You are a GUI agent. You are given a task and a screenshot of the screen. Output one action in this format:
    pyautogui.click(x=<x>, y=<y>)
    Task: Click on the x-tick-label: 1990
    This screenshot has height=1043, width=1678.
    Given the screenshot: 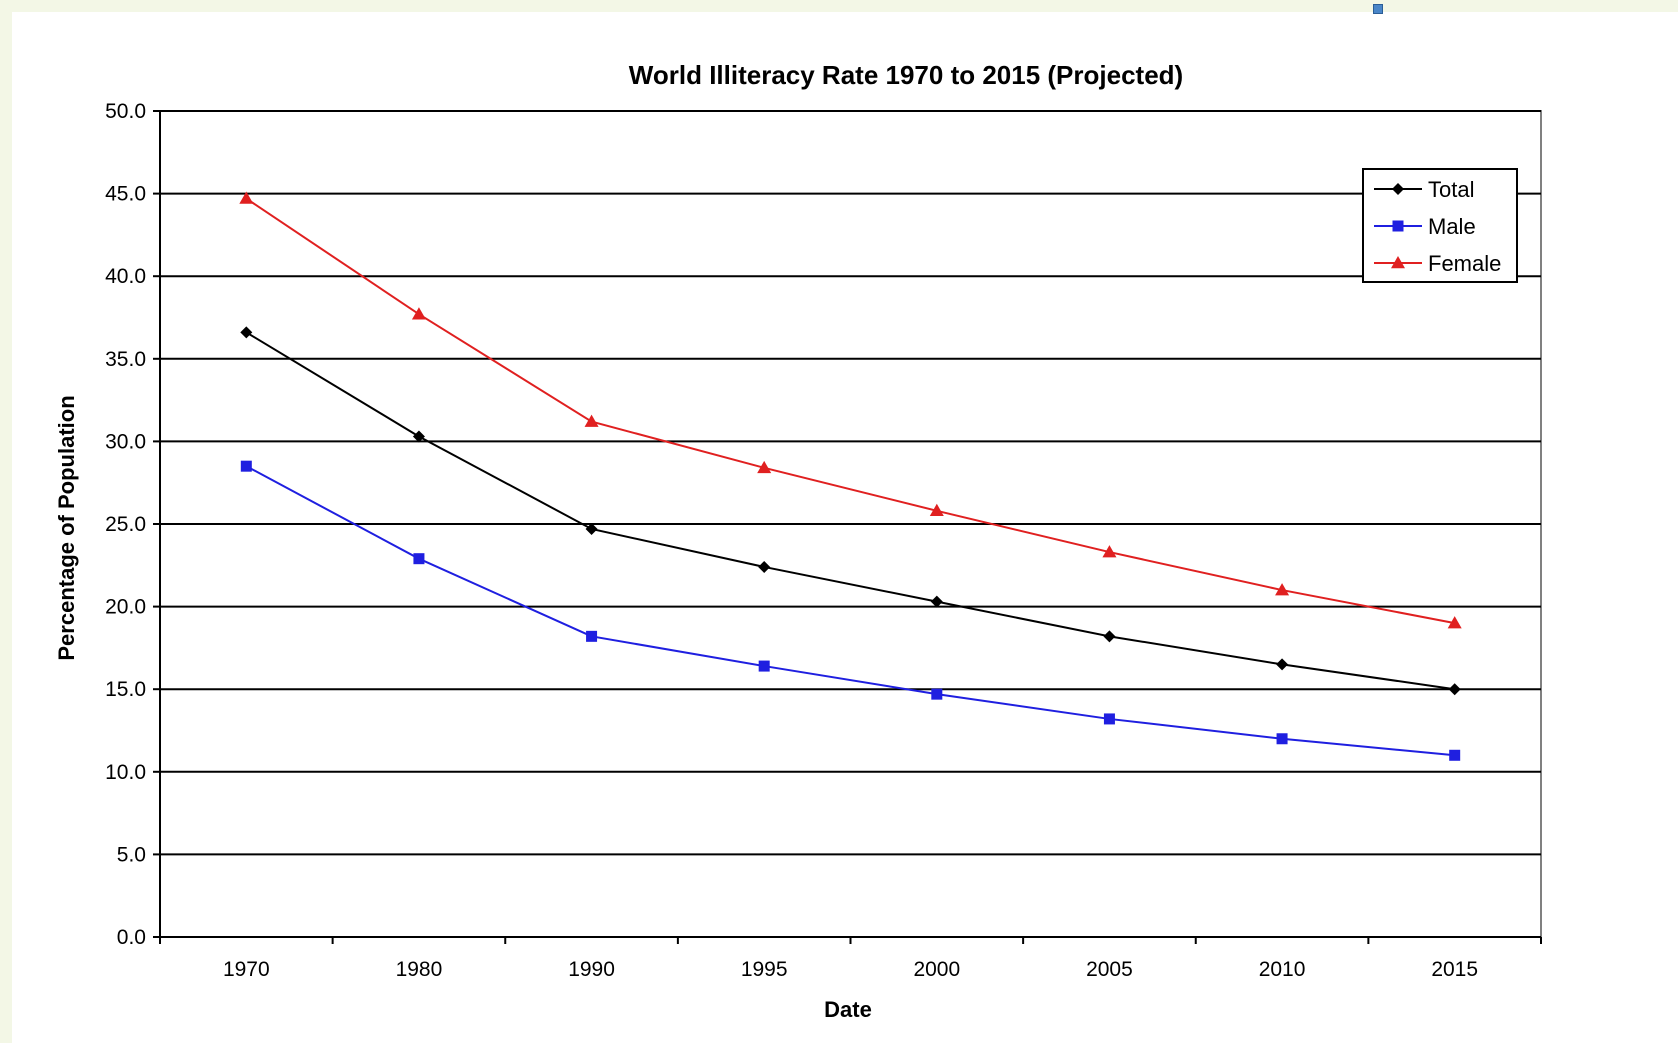 What is the action you would take?
    pyautogui.click(x=591, y=969)
    